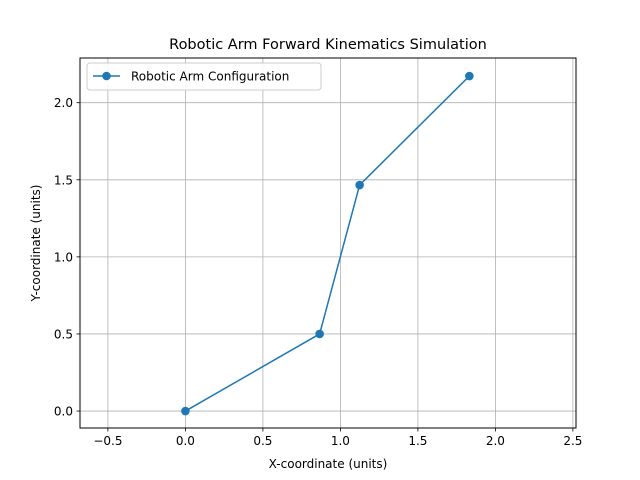 Image resolution: width=640 pixels, height=480 pixels. Describe the element at coordinates (63, 257) in the screenshot. I see `y-tick-label: 1.0` at that location.